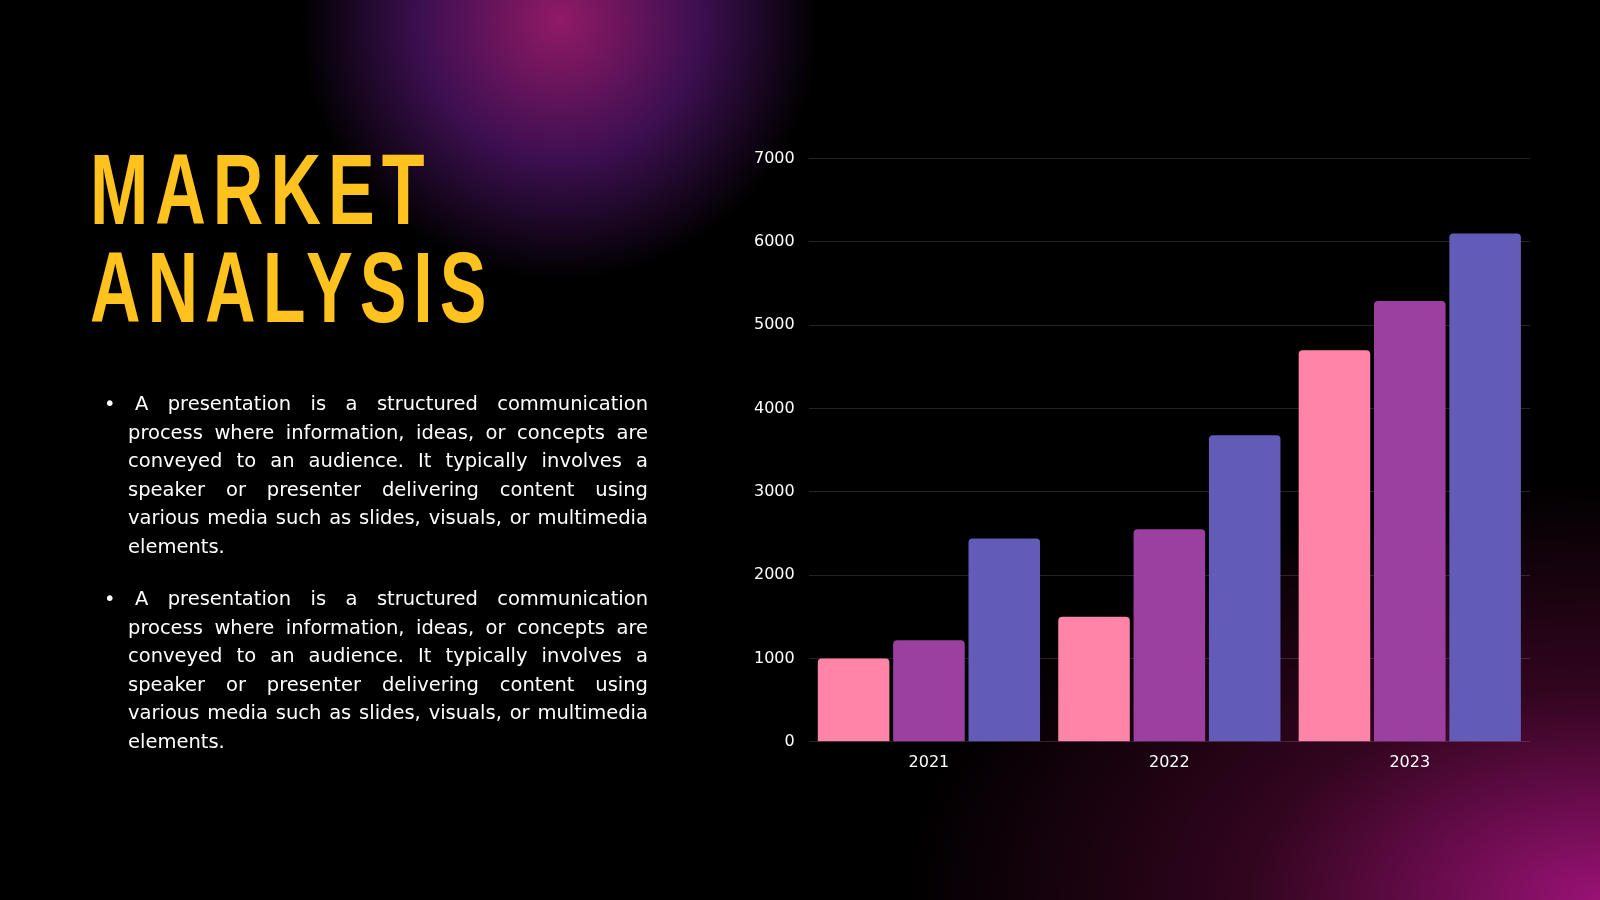 The width and height of the screenshot is (1600, 900). Describe the element at coordinates (774, 157) in the screenshot. I see `y-tick-label: 7000` at that location.